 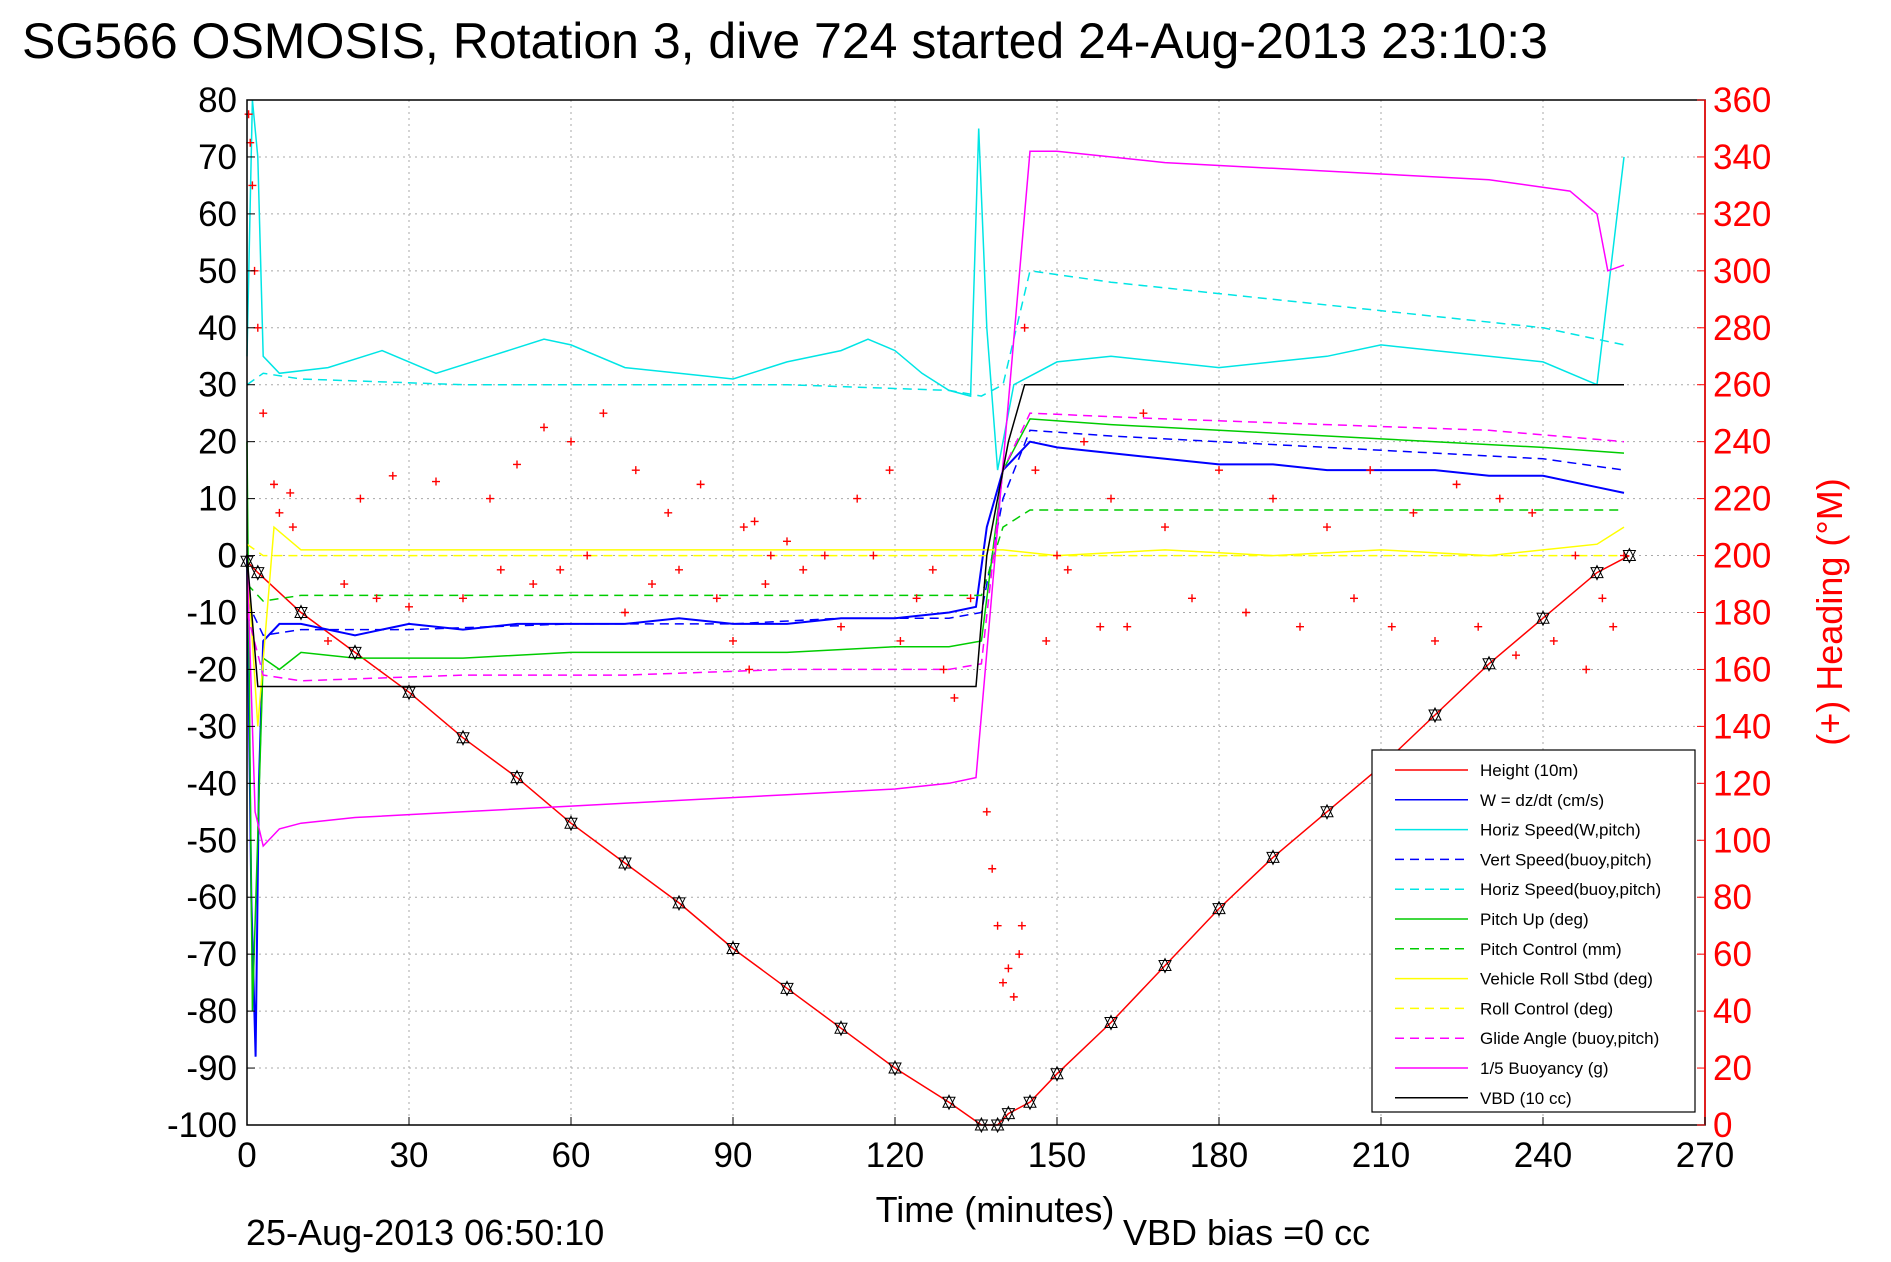 I want to click on right-tick-label: 240, so click(x=1742, y=442).